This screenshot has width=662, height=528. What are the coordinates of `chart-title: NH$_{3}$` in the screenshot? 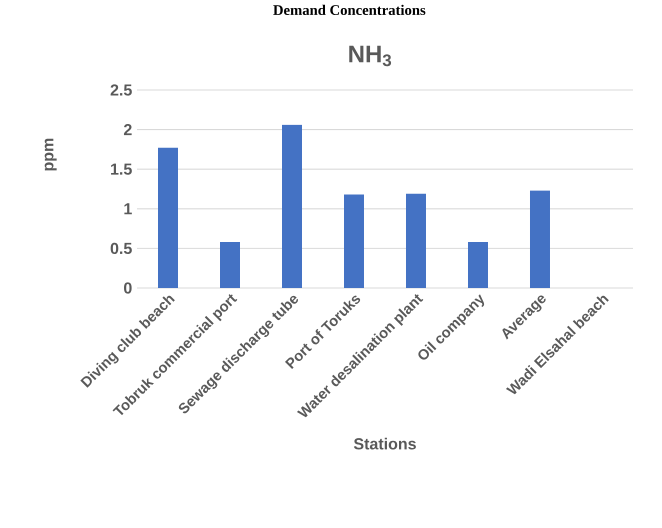 It's located at (370, 56).